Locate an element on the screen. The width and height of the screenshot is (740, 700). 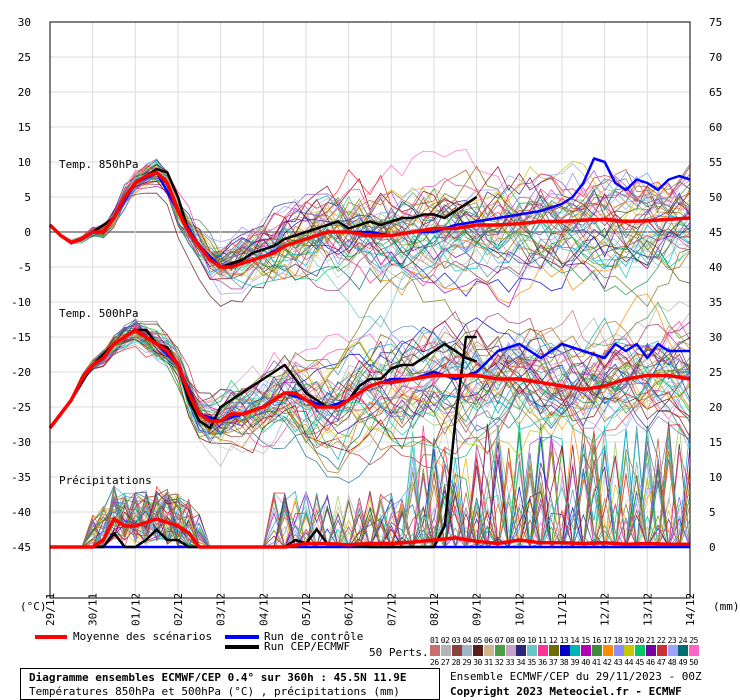
member-number: 45 is located at coordinates (639, 662).